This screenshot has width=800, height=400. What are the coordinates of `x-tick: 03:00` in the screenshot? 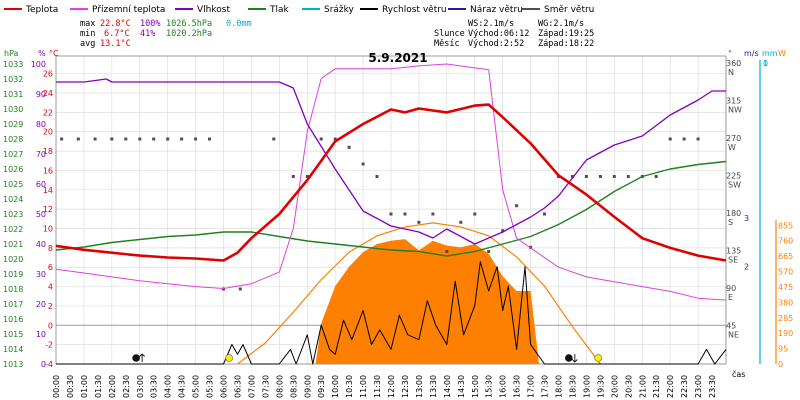 It's located at (140, 386).